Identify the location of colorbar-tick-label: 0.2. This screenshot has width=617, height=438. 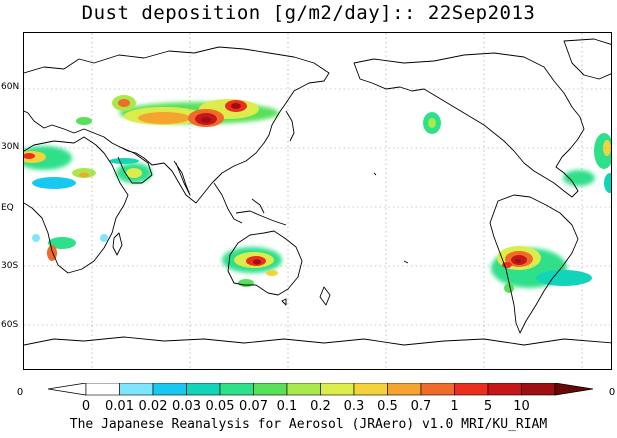
(320, 406).